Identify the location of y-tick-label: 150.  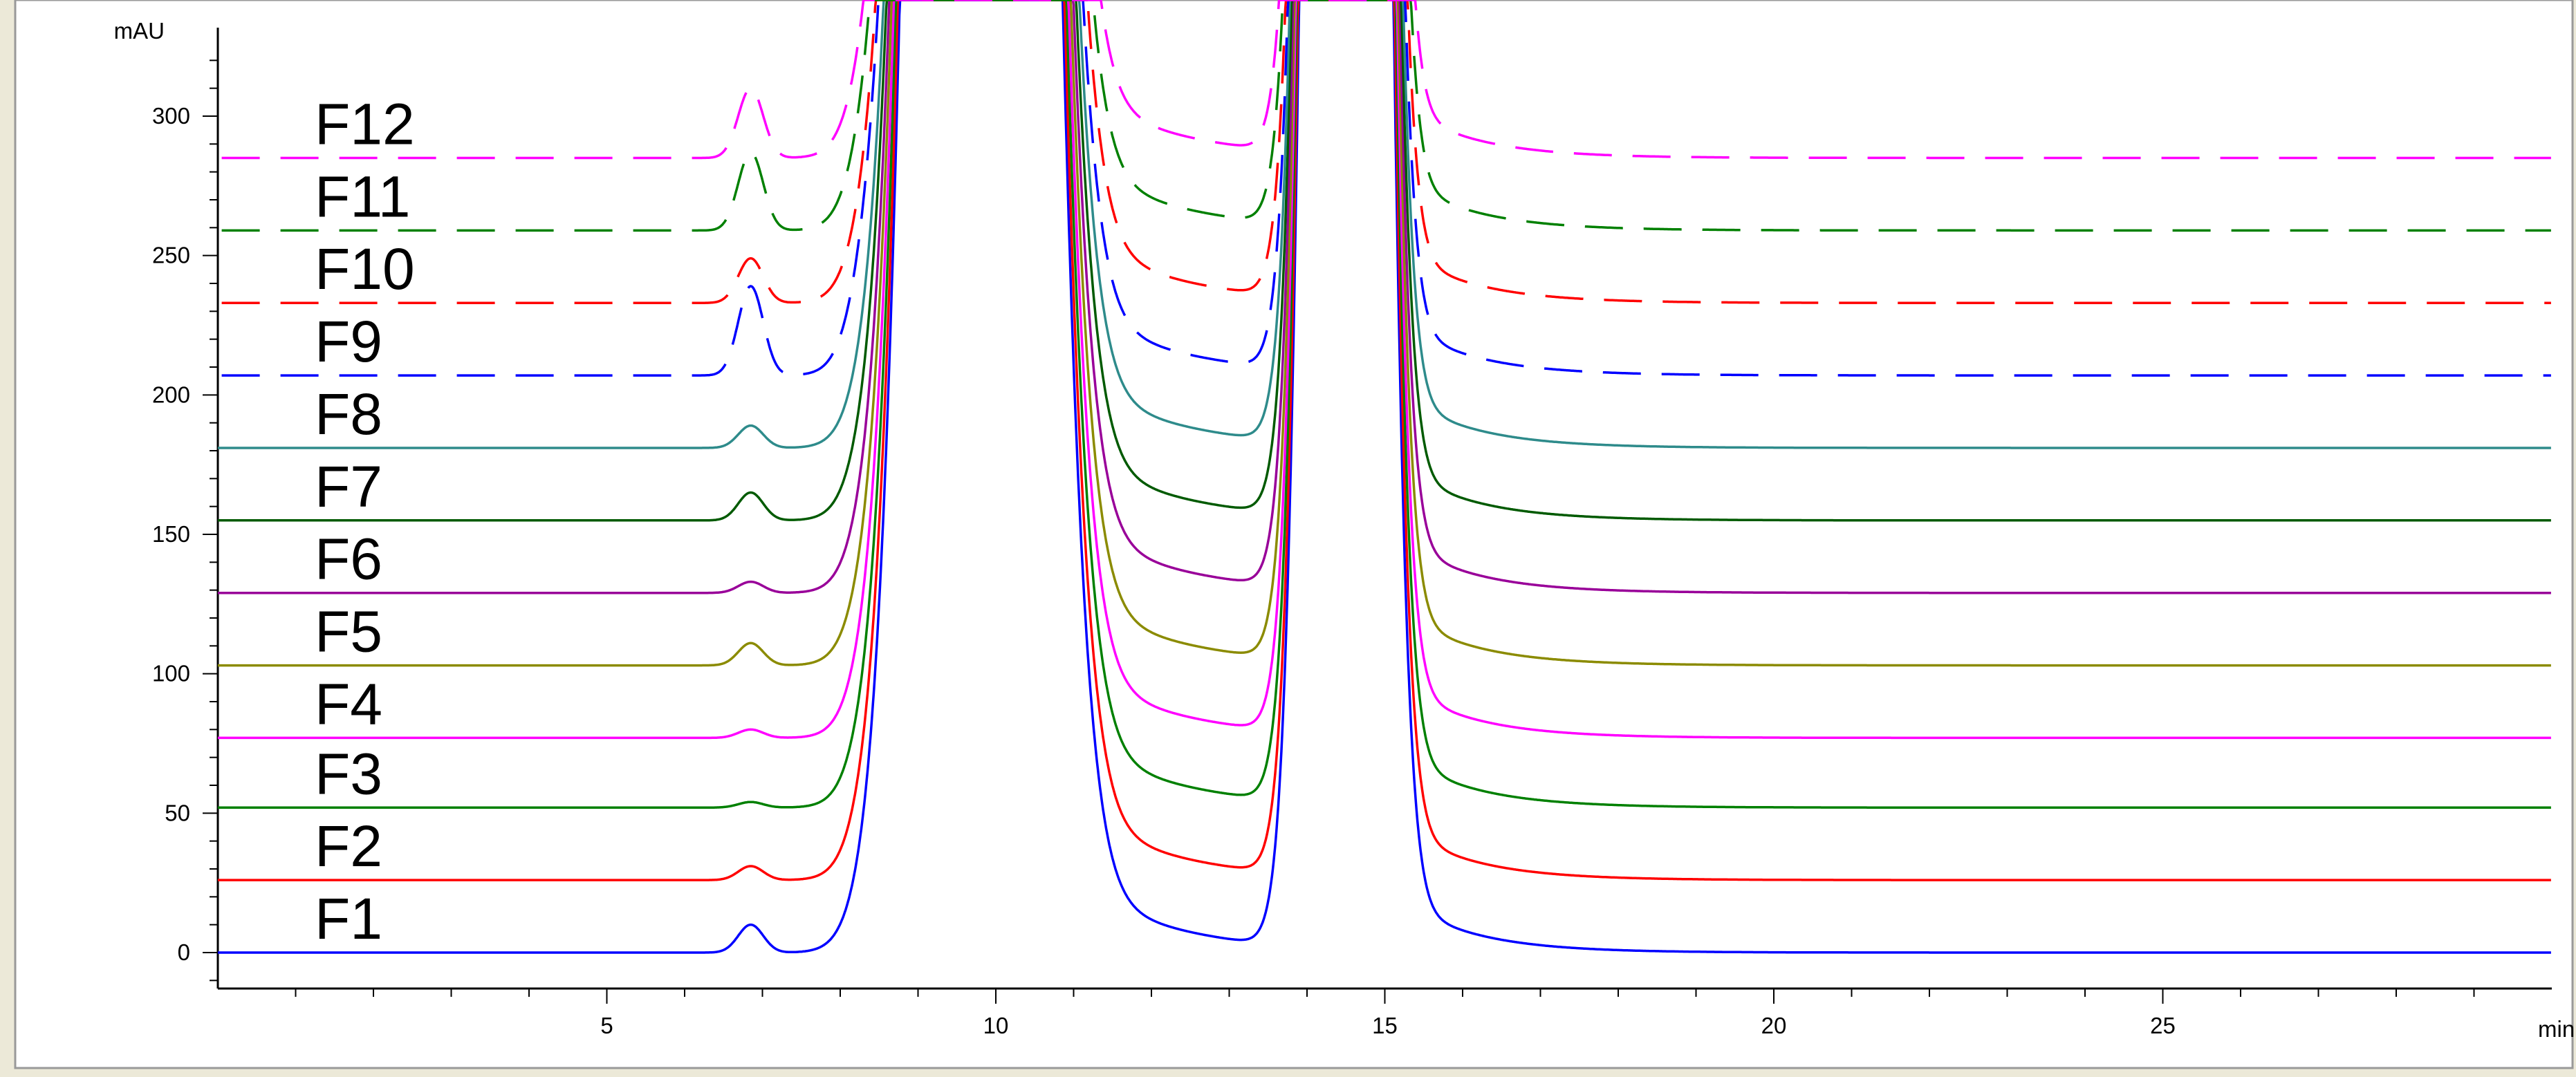
(171, 534).